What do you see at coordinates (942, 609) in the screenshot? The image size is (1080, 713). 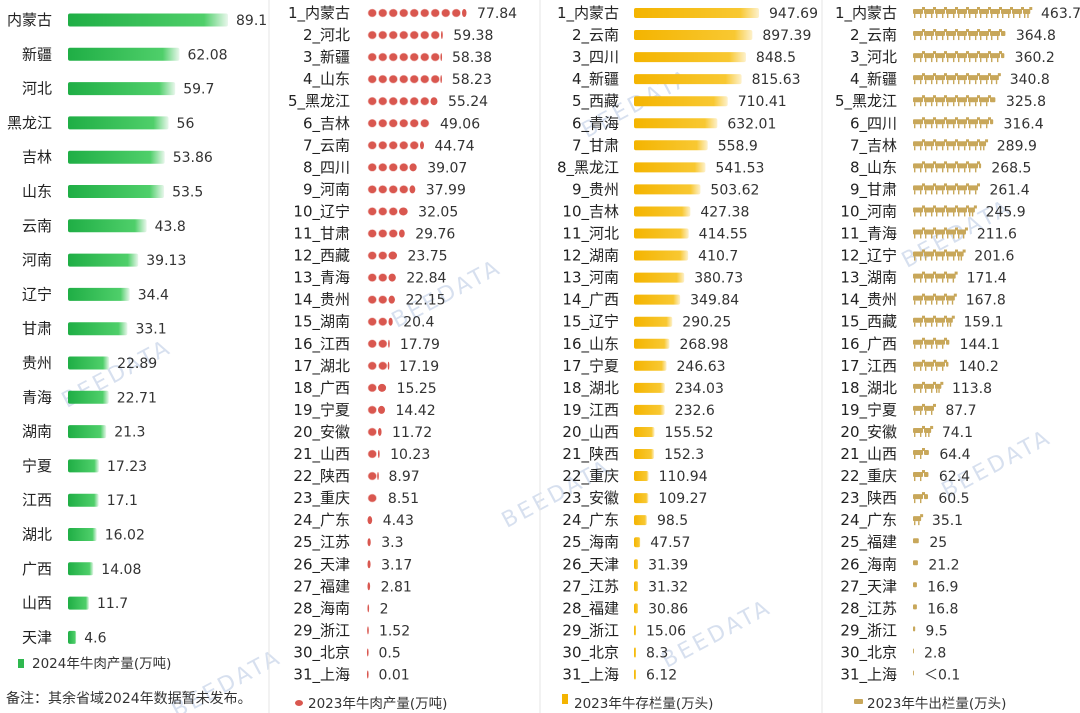 I see `value-label: 16.8` at bounding box center [942, 609].